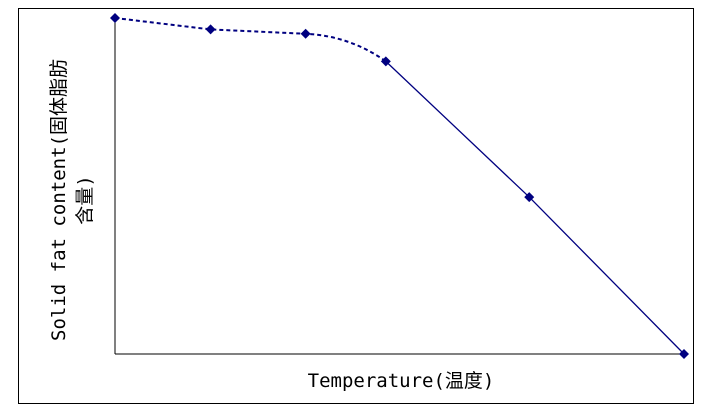 The image size is (722, 418). What do you see at coordinates (59, 200) in the screenshot?
I see `y-axis-title-line-1: Solid fat content(固体脂肪` at bounding box center [59, 200].